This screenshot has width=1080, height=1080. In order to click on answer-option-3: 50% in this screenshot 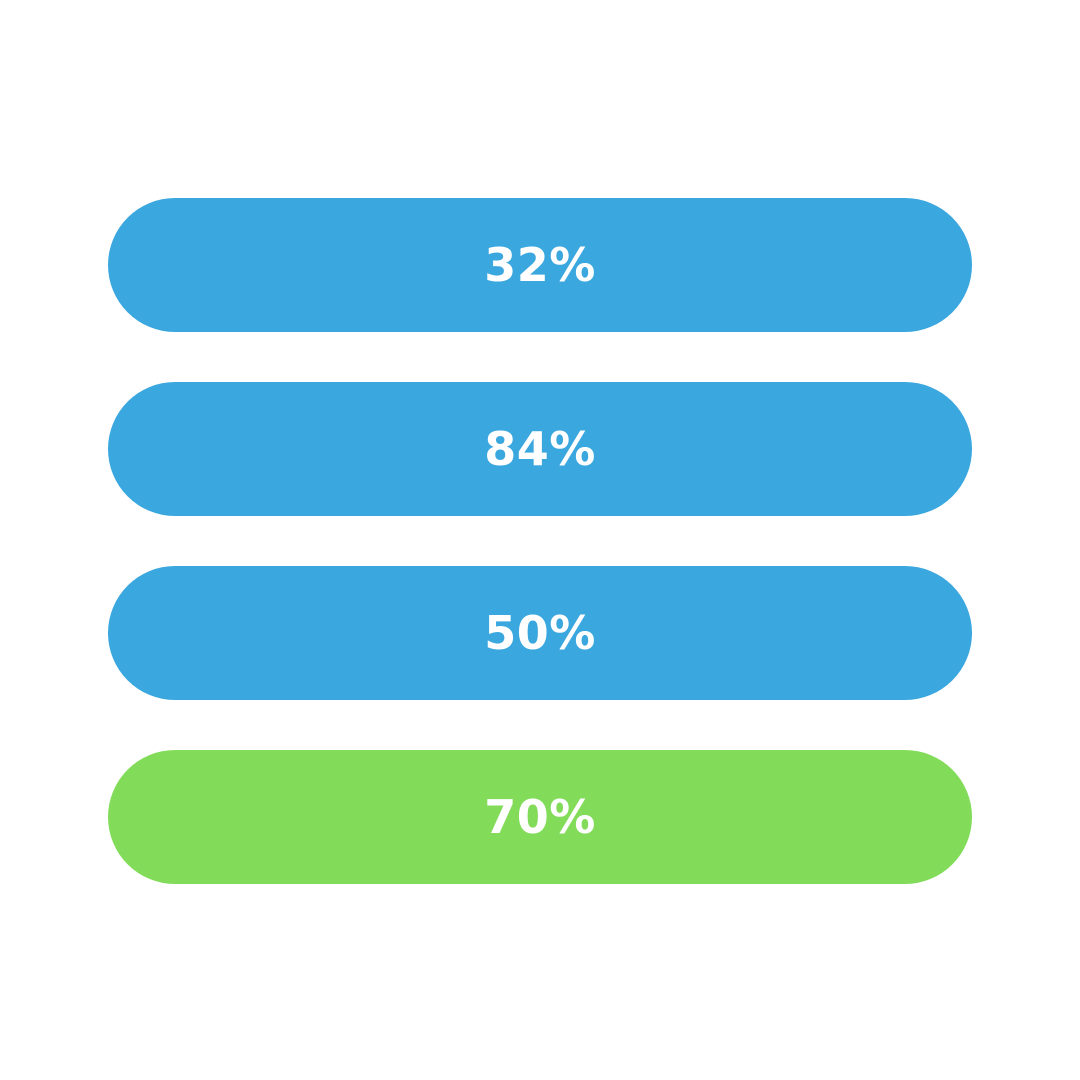, I will do `click(540, 633)`.